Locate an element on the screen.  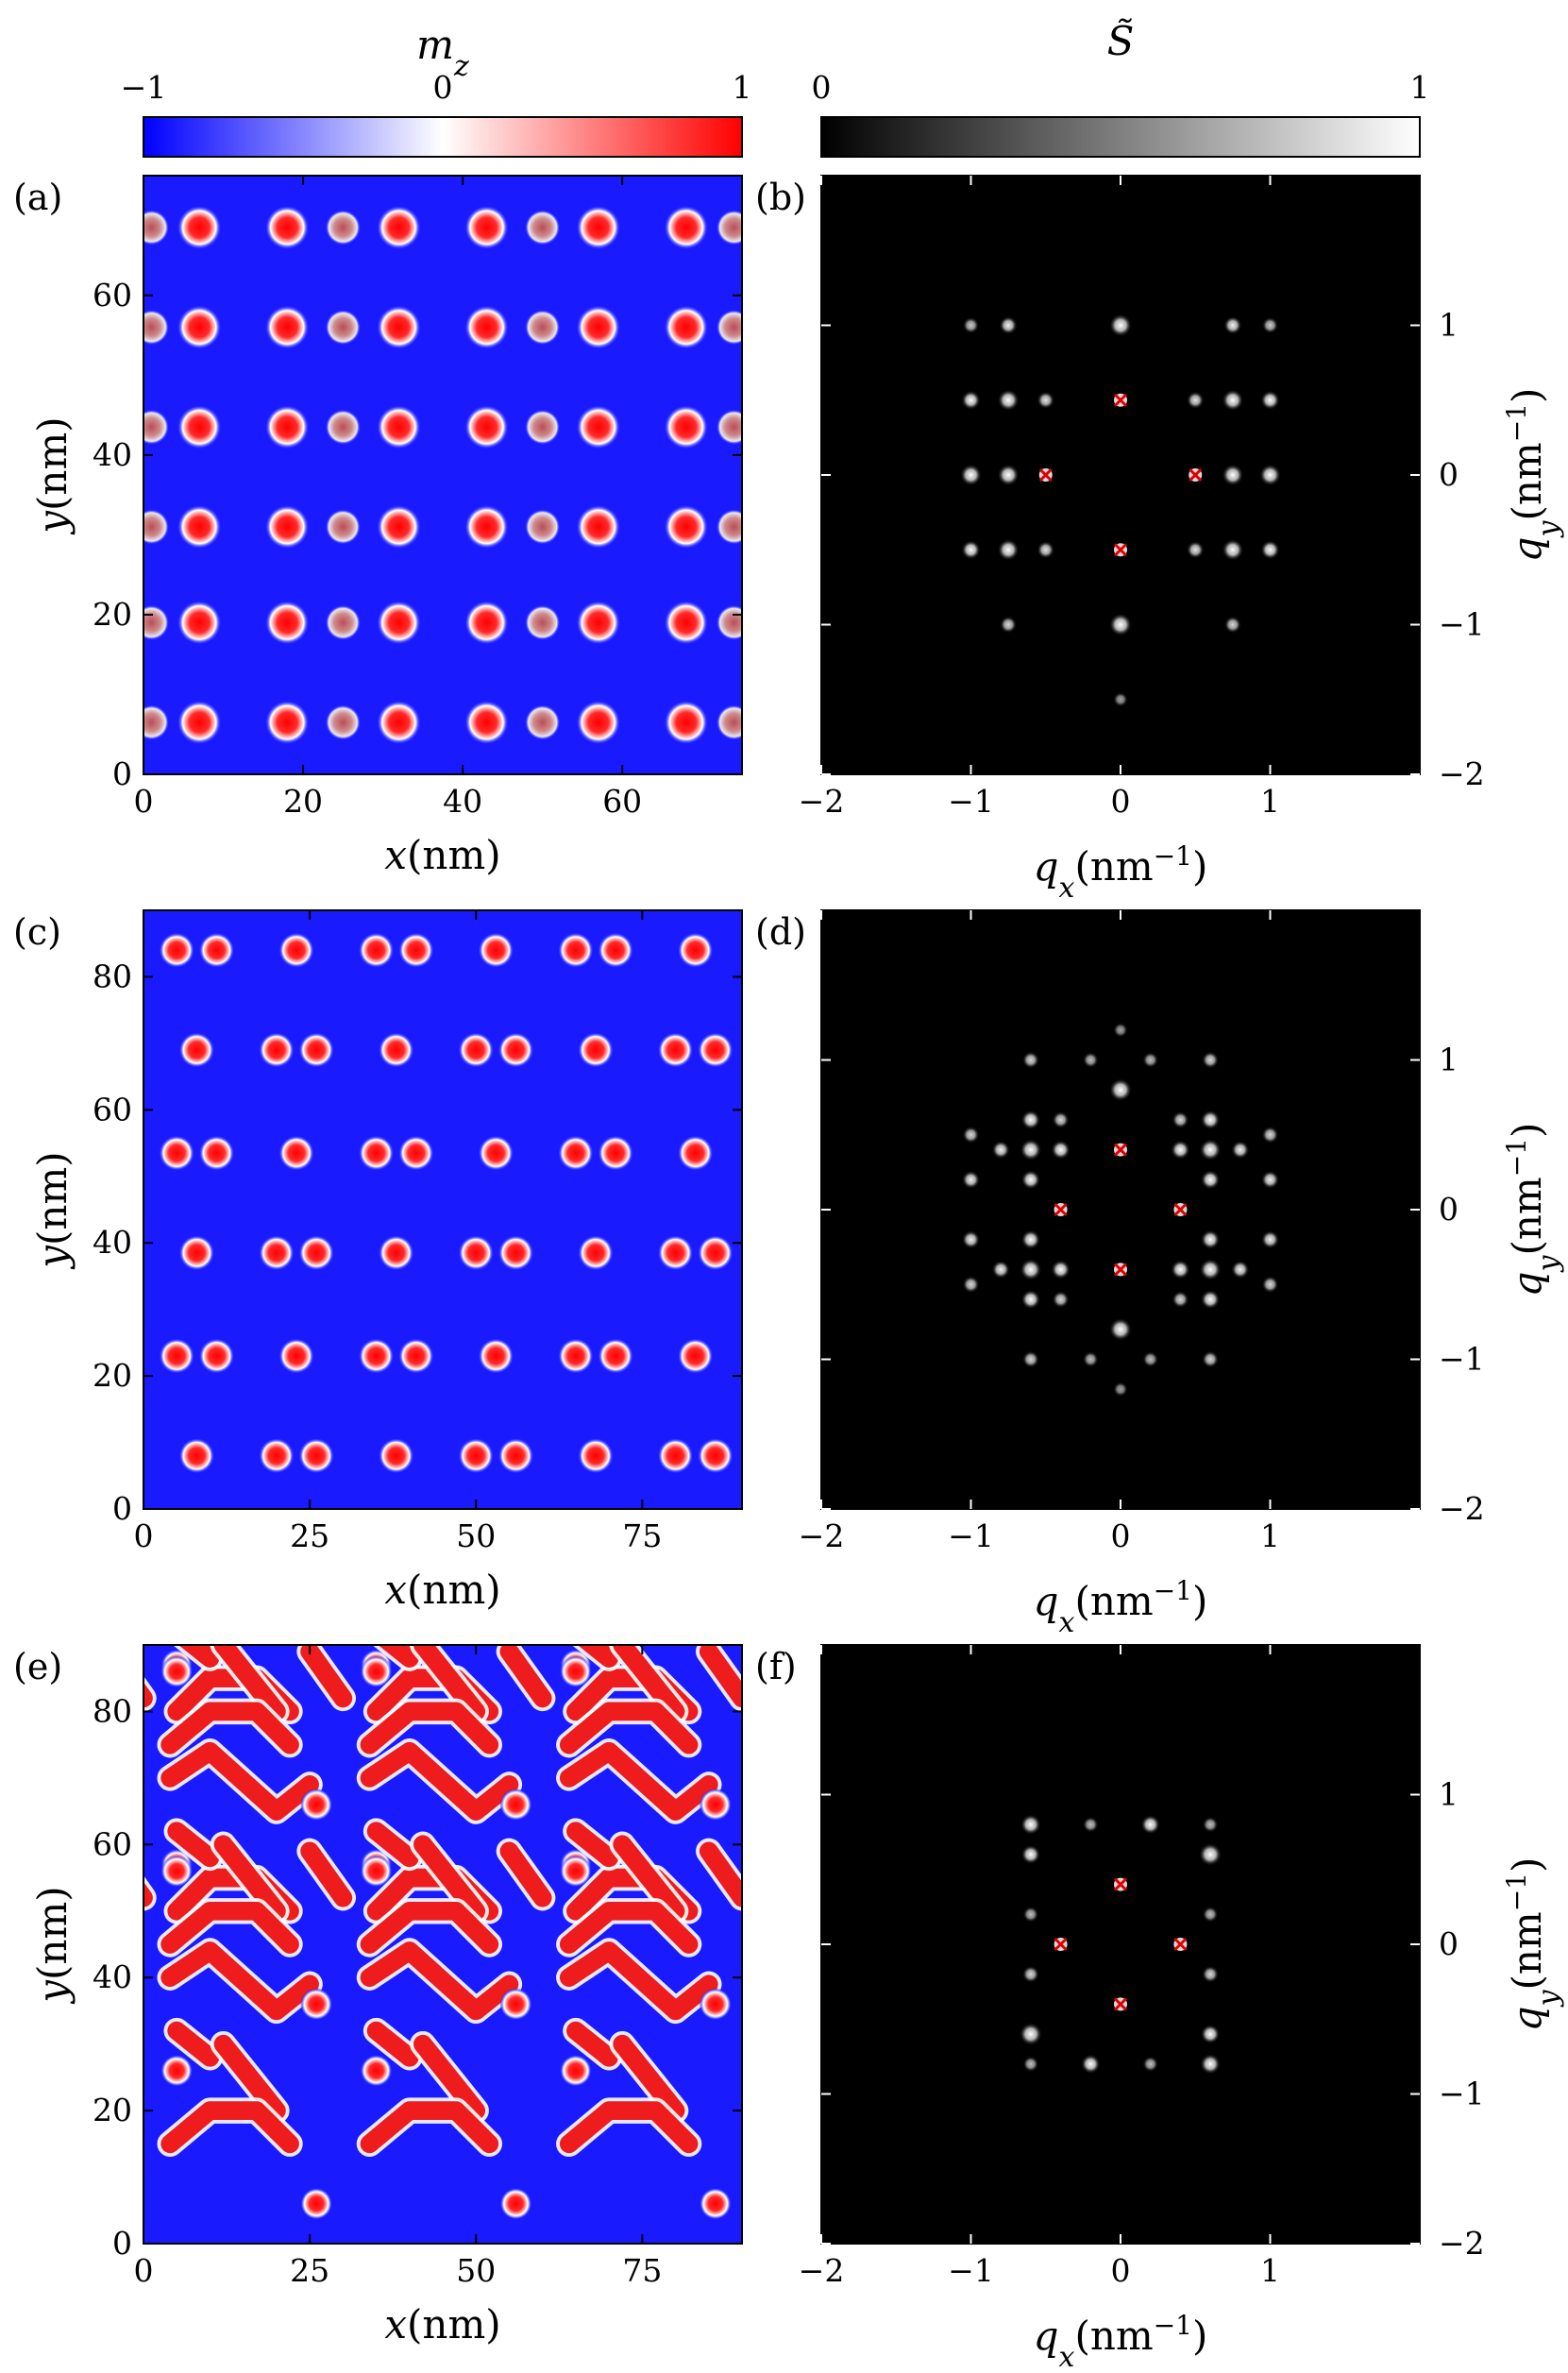
y-tick-label: 80 is located at coordinates (113, 976).